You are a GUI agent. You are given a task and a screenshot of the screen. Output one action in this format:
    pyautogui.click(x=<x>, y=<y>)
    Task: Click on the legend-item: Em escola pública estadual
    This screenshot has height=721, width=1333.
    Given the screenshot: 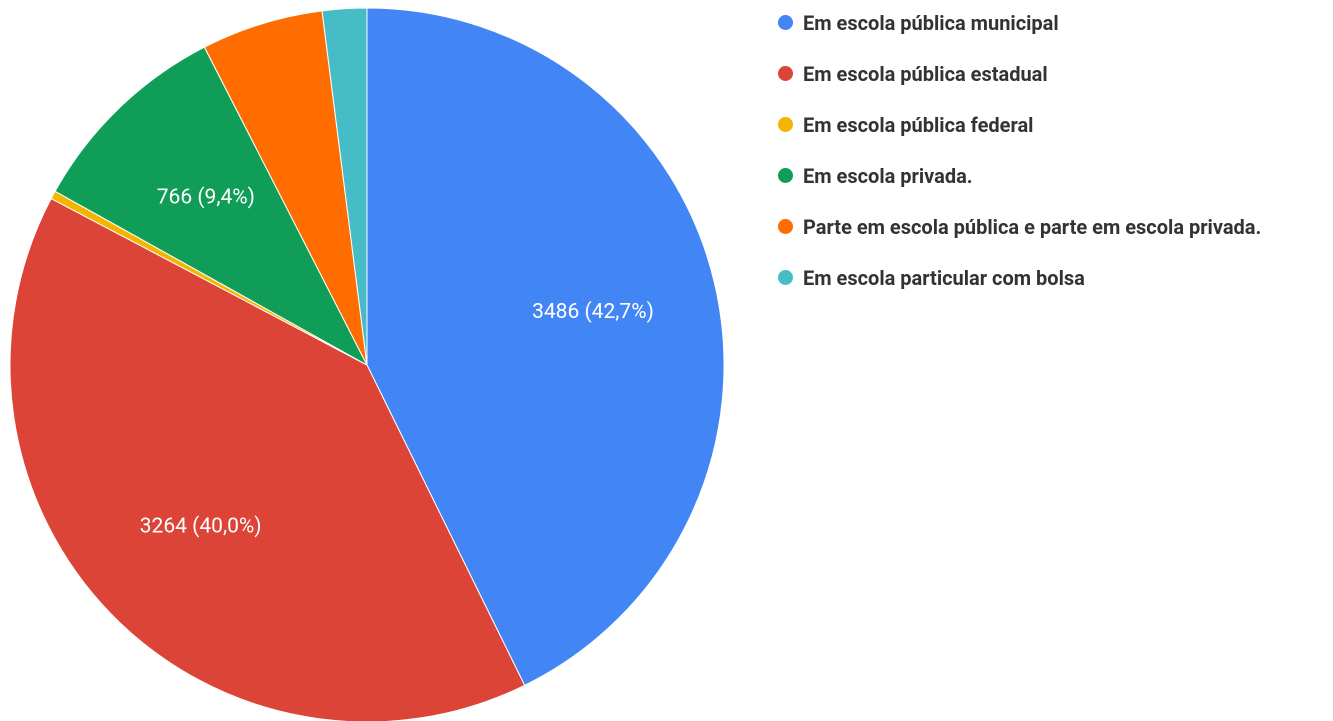 What is the action you would take?
    pyautogui.click(x=1051, y=74)
    